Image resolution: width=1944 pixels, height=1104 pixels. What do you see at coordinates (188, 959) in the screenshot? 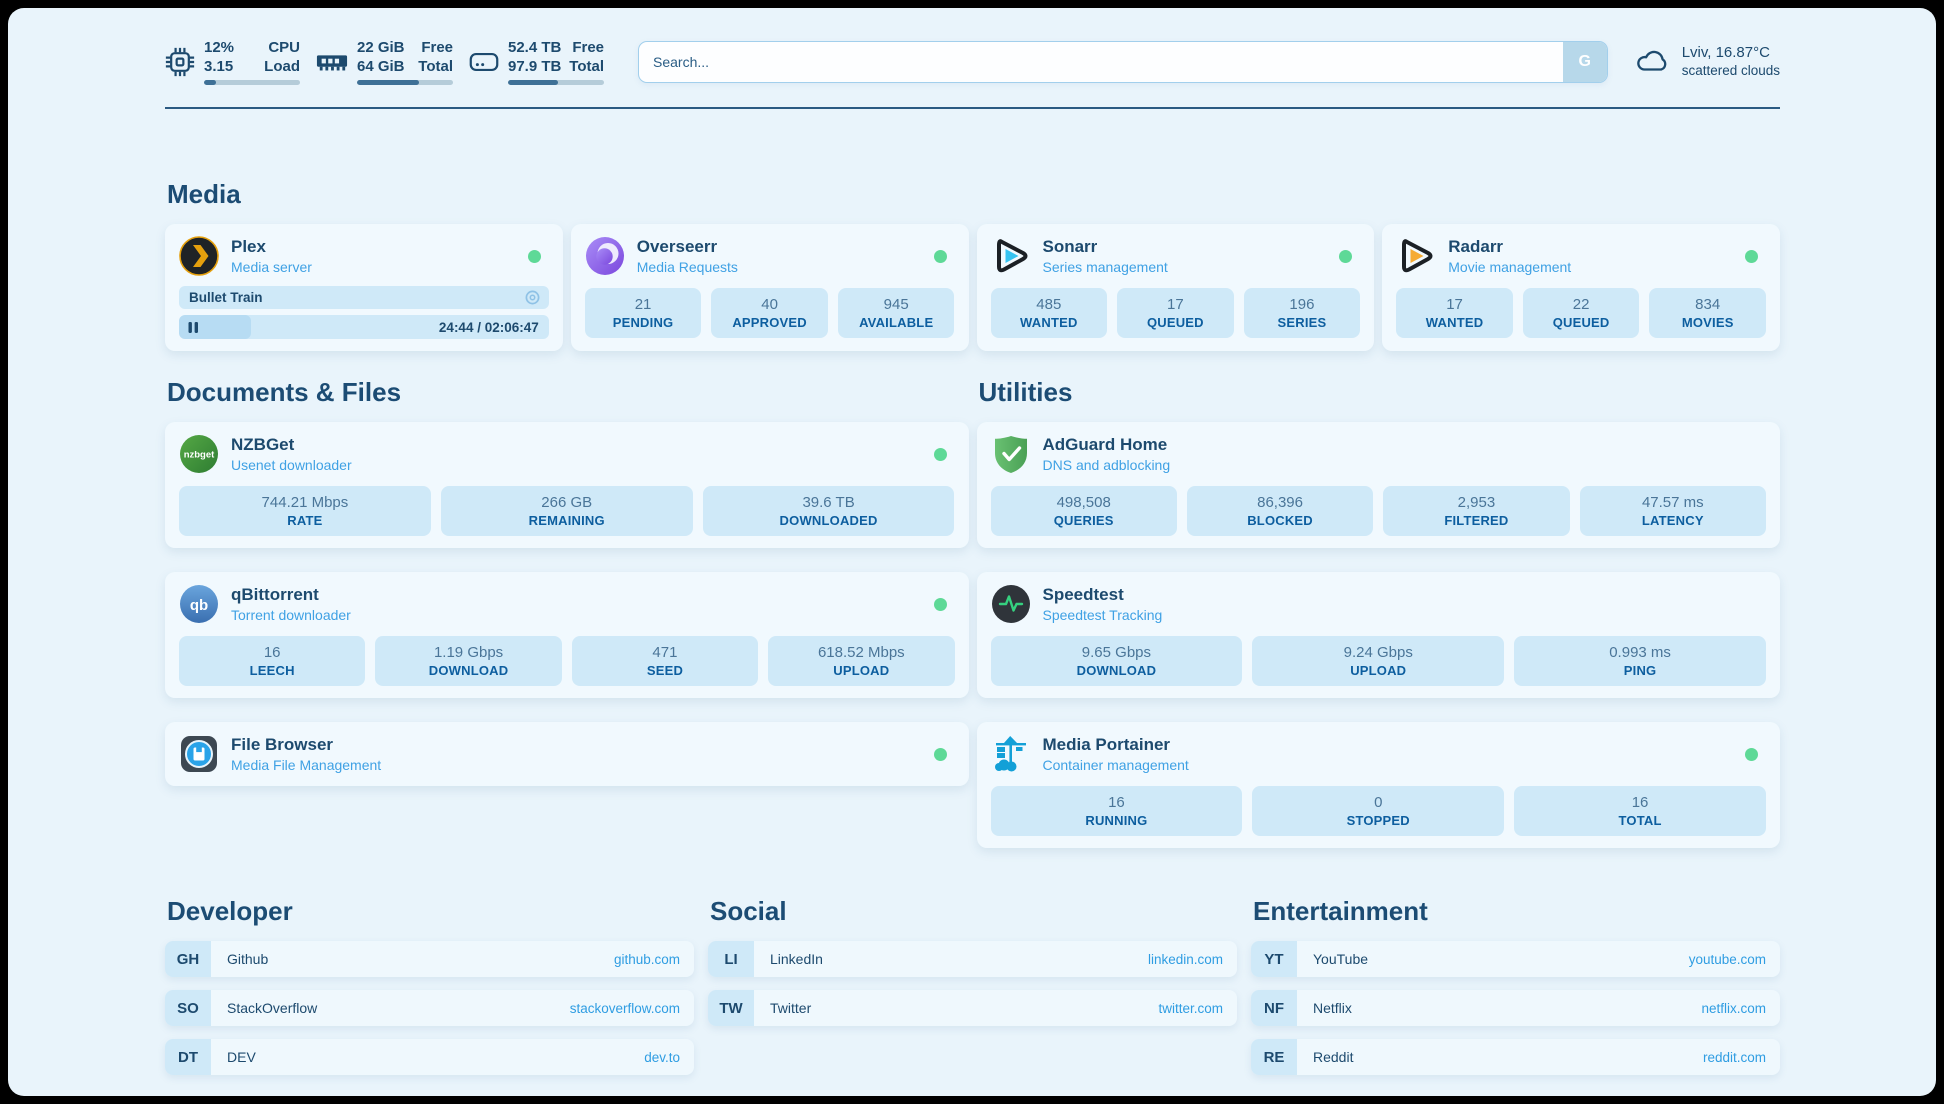
I see `link-abbr: GH` at bounding box center [188, 959].